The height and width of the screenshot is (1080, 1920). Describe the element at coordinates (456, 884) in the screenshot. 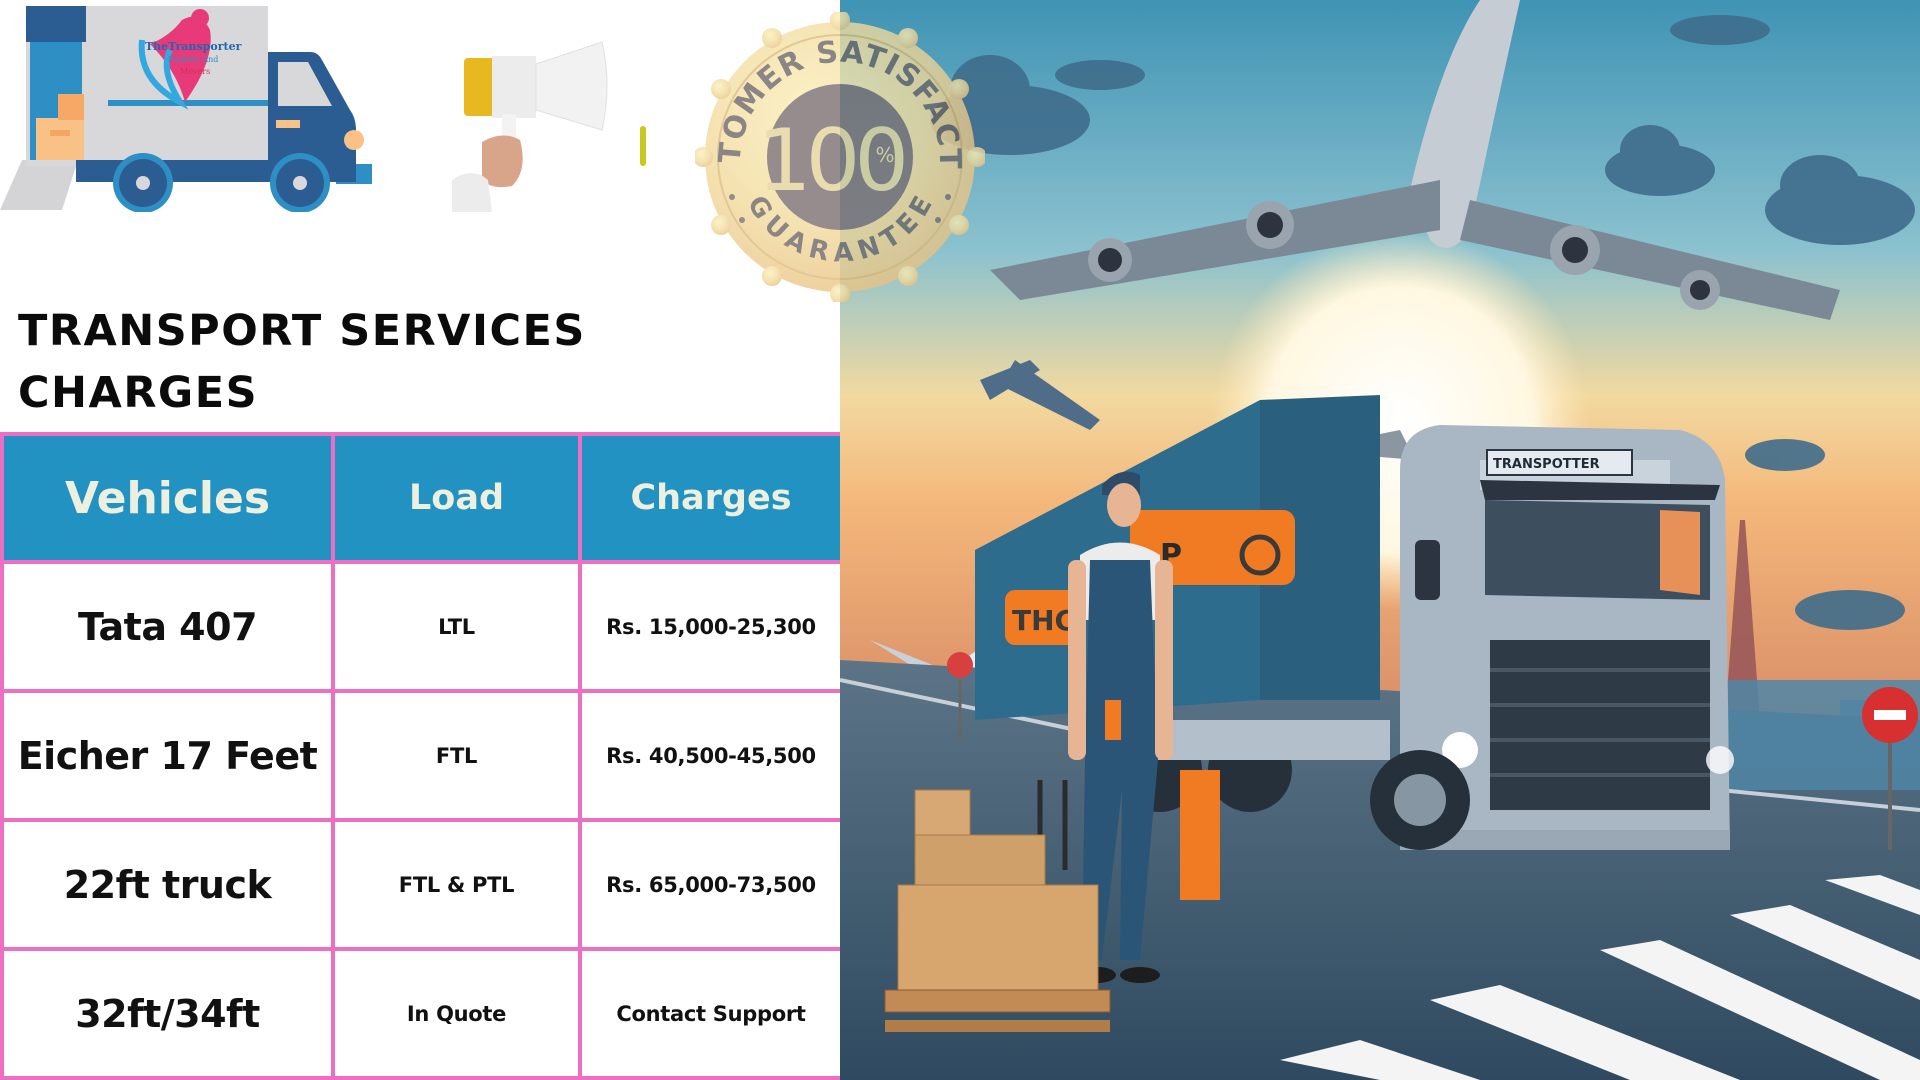

I see `load-cell: FTL & PTL` at that location.